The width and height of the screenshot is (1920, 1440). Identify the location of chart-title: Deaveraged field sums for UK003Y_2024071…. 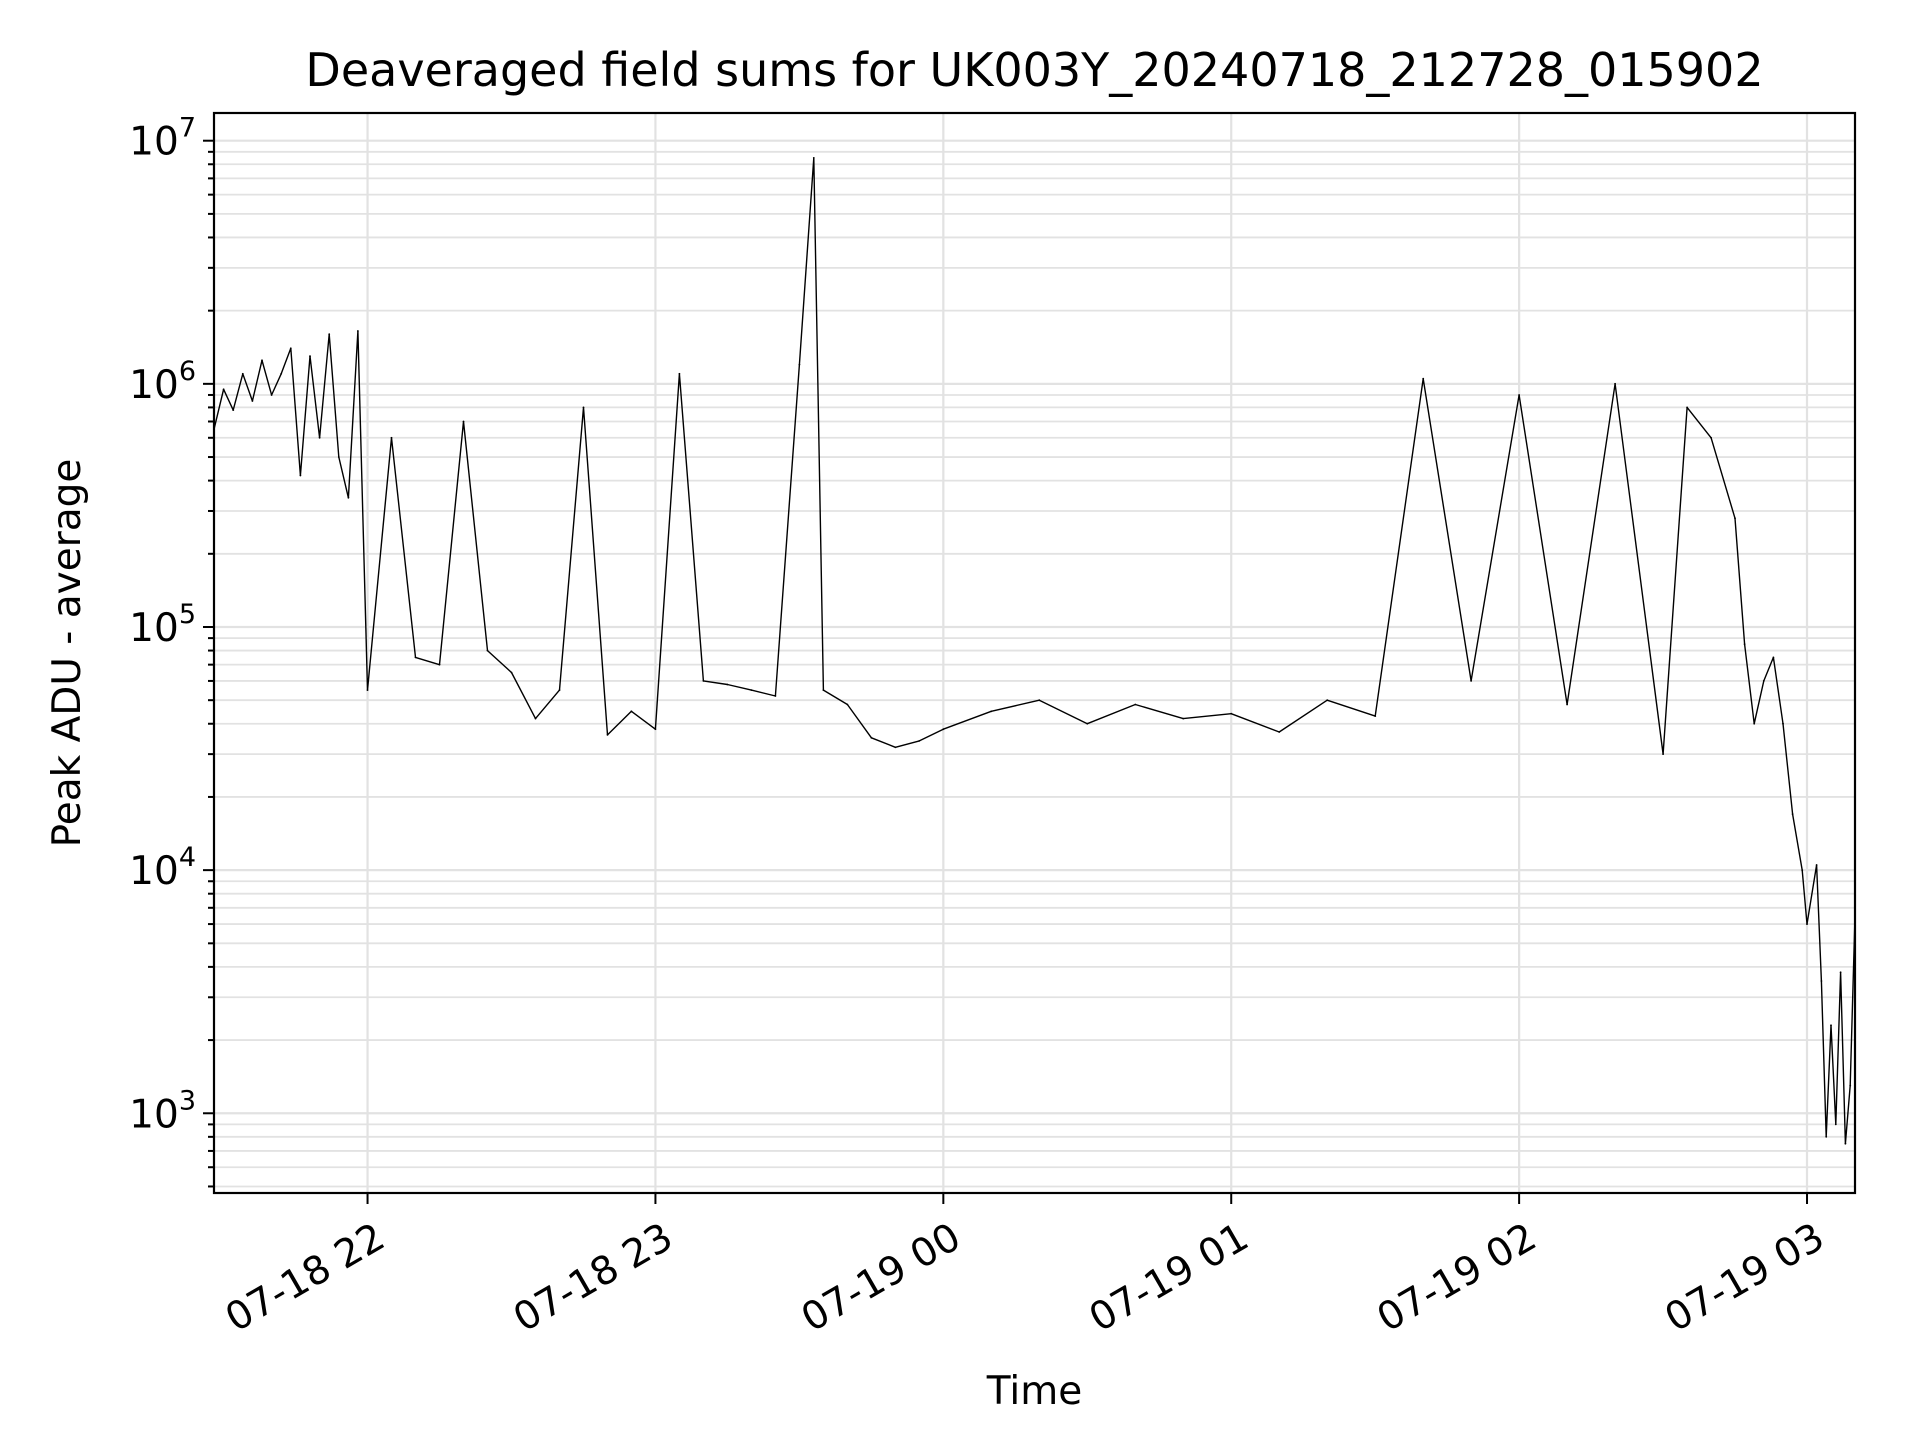
(1034, 70).